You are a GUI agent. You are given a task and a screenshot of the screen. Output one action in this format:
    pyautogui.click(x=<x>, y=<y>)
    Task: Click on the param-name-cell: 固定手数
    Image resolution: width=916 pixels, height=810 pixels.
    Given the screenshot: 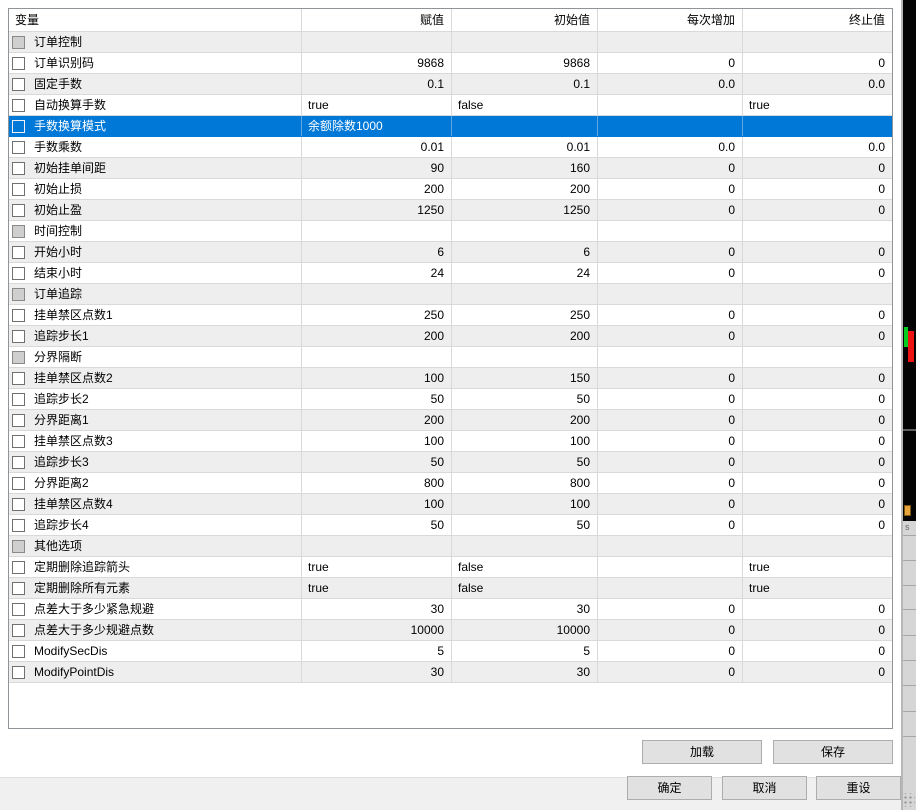 What is the action you would take?
    pyautogui.click(x=155, y=84)
    